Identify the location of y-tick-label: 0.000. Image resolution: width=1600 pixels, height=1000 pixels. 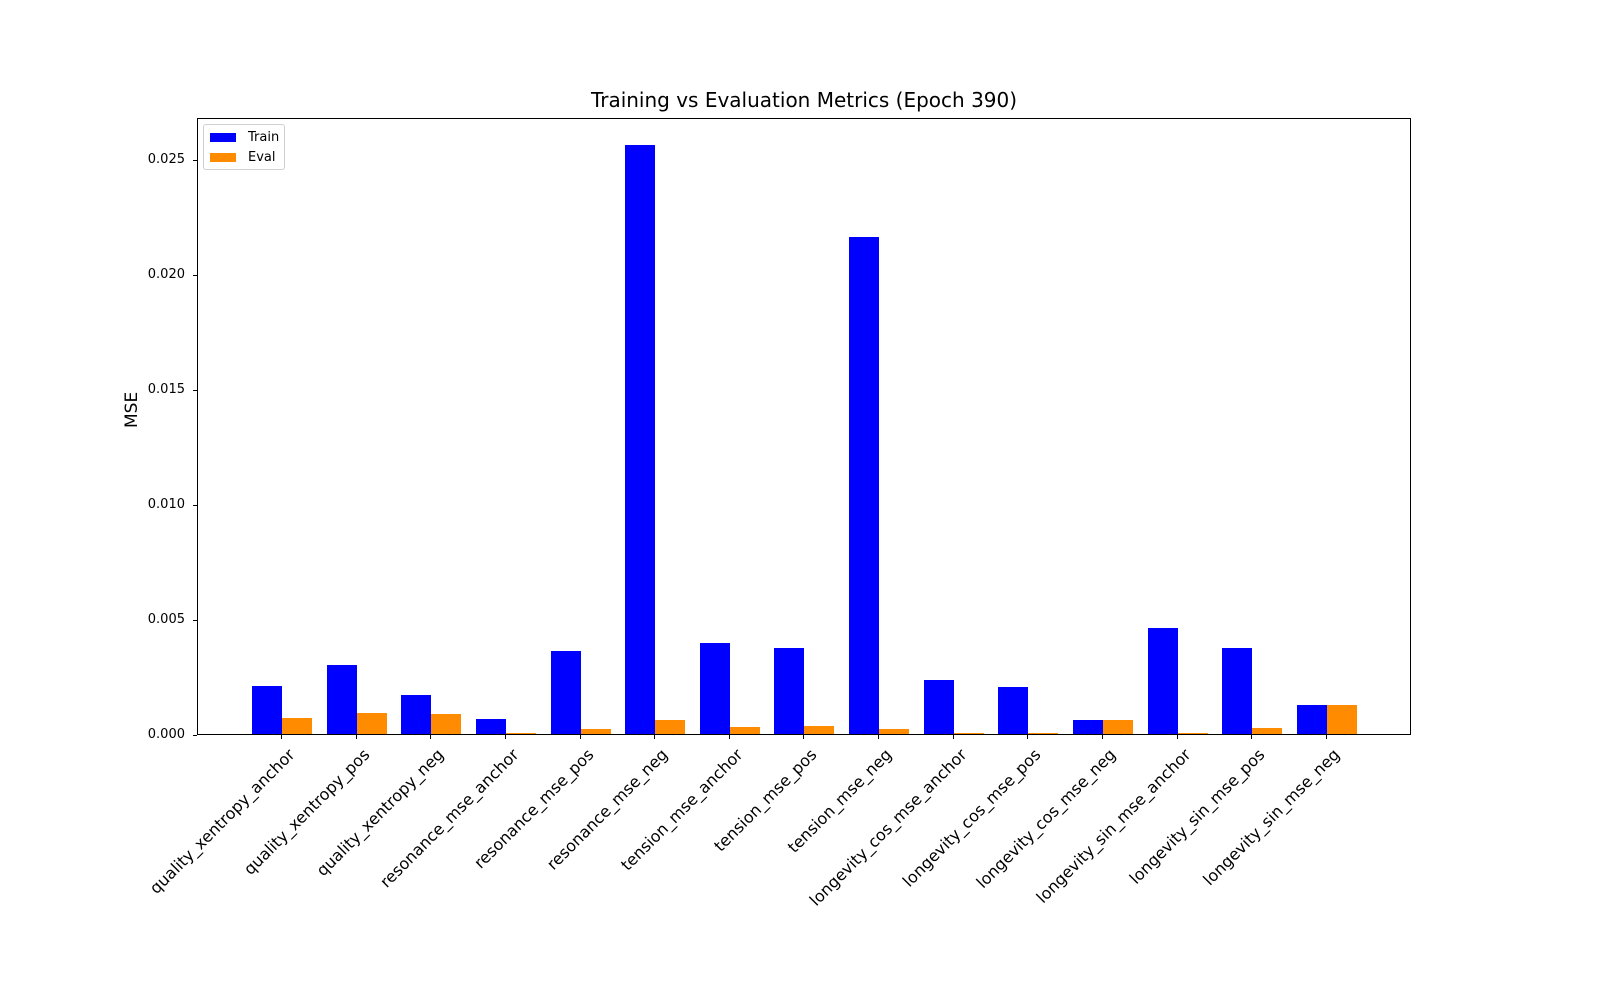
(166, 734).